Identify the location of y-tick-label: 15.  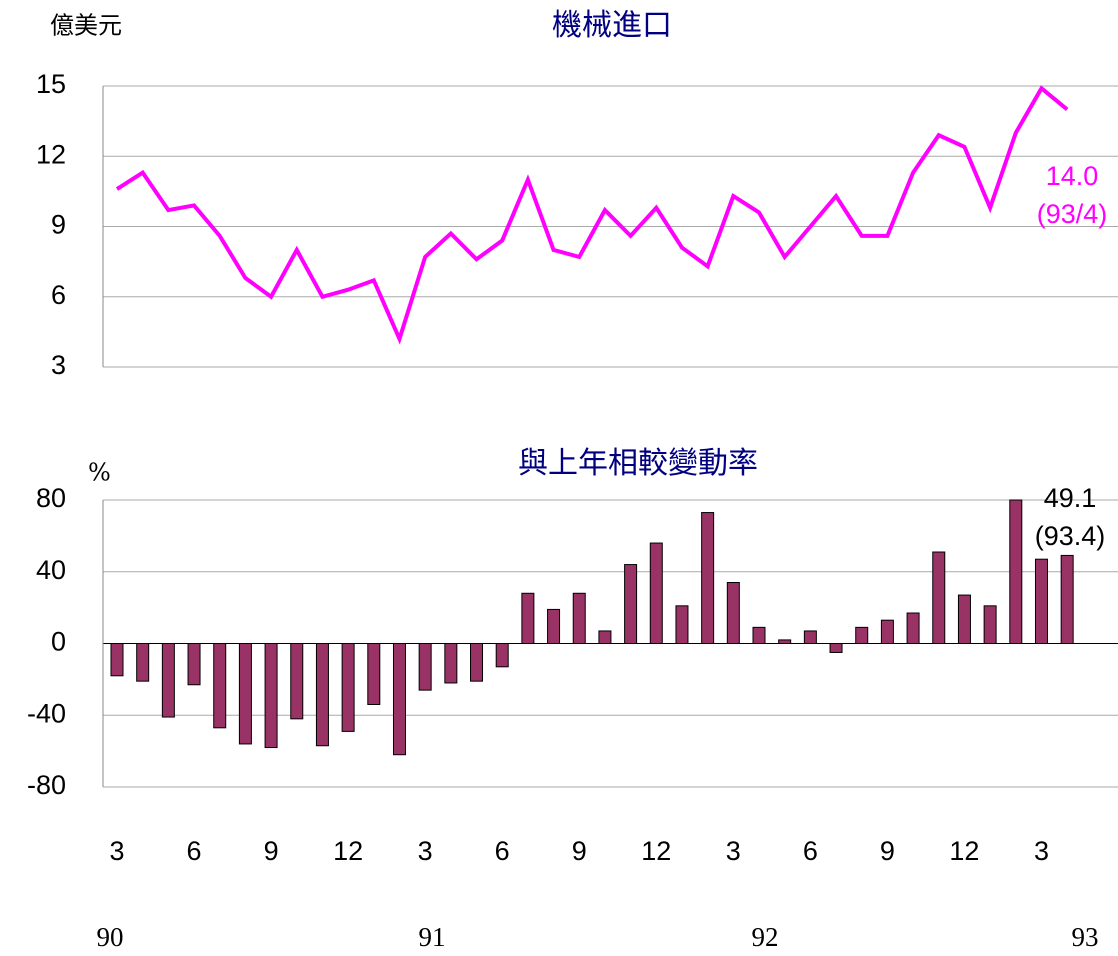
(51, 84).